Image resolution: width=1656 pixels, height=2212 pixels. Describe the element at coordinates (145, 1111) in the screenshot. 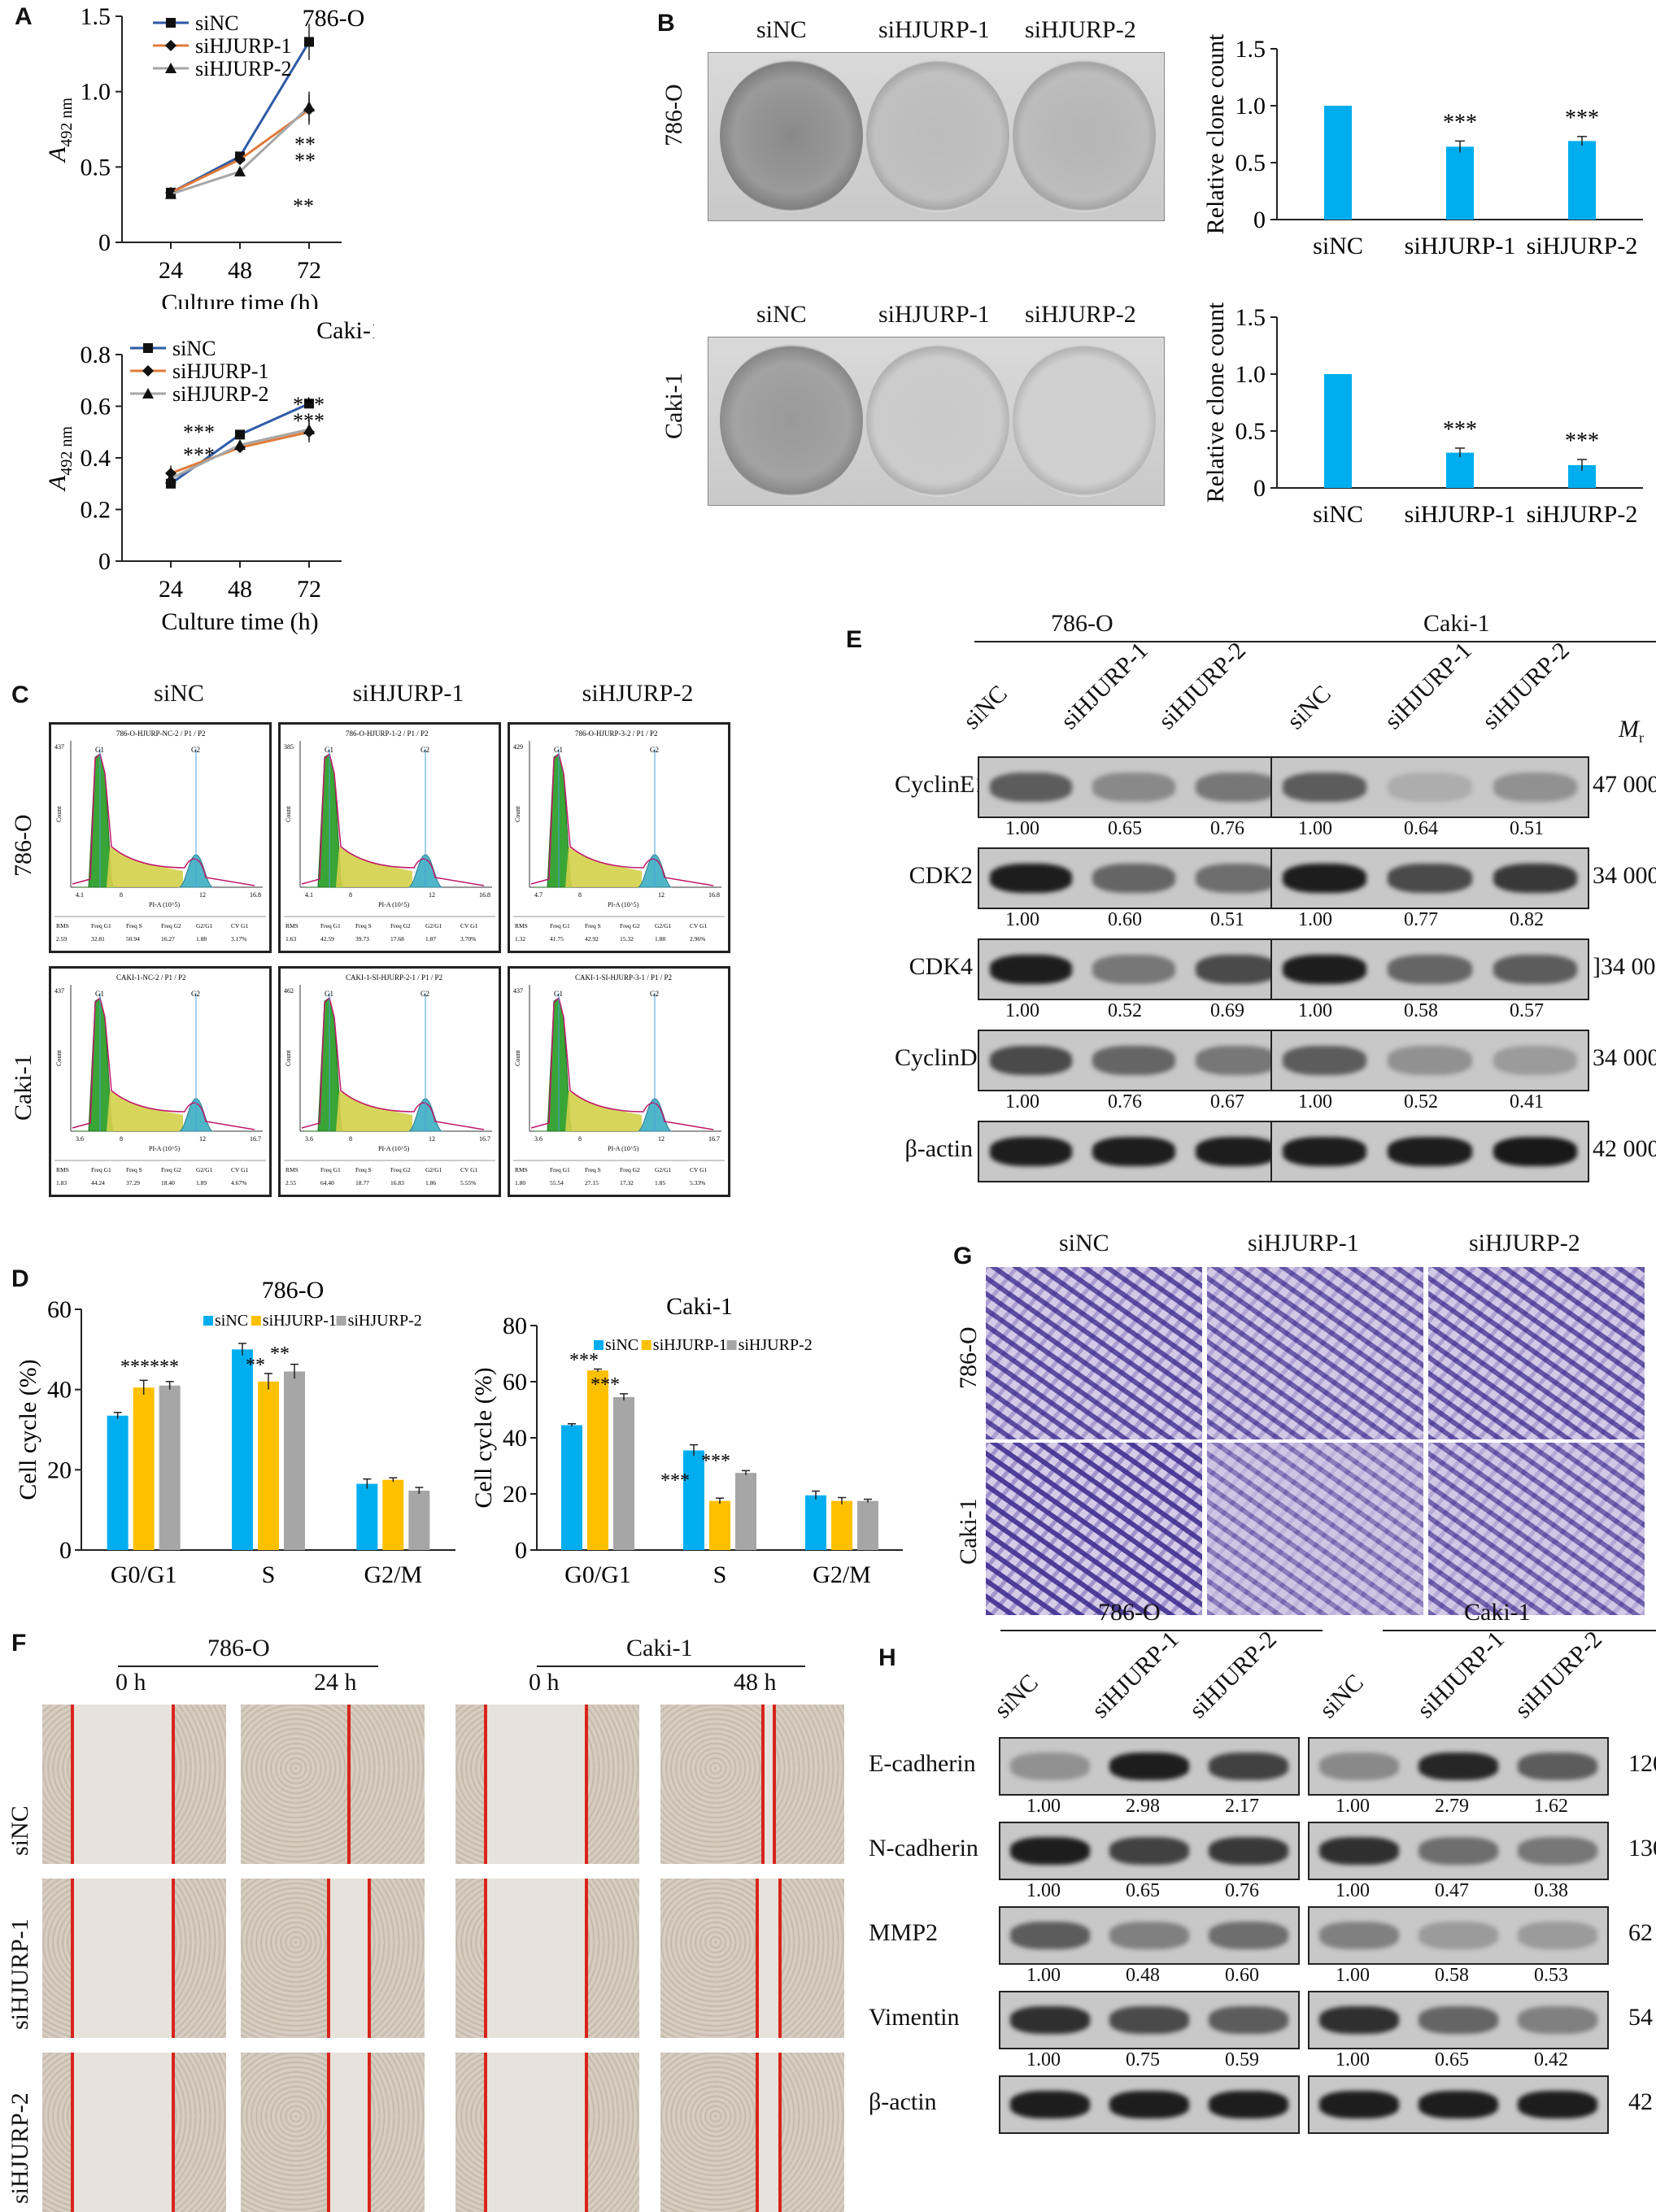

I see `s-phase-area` at that location.